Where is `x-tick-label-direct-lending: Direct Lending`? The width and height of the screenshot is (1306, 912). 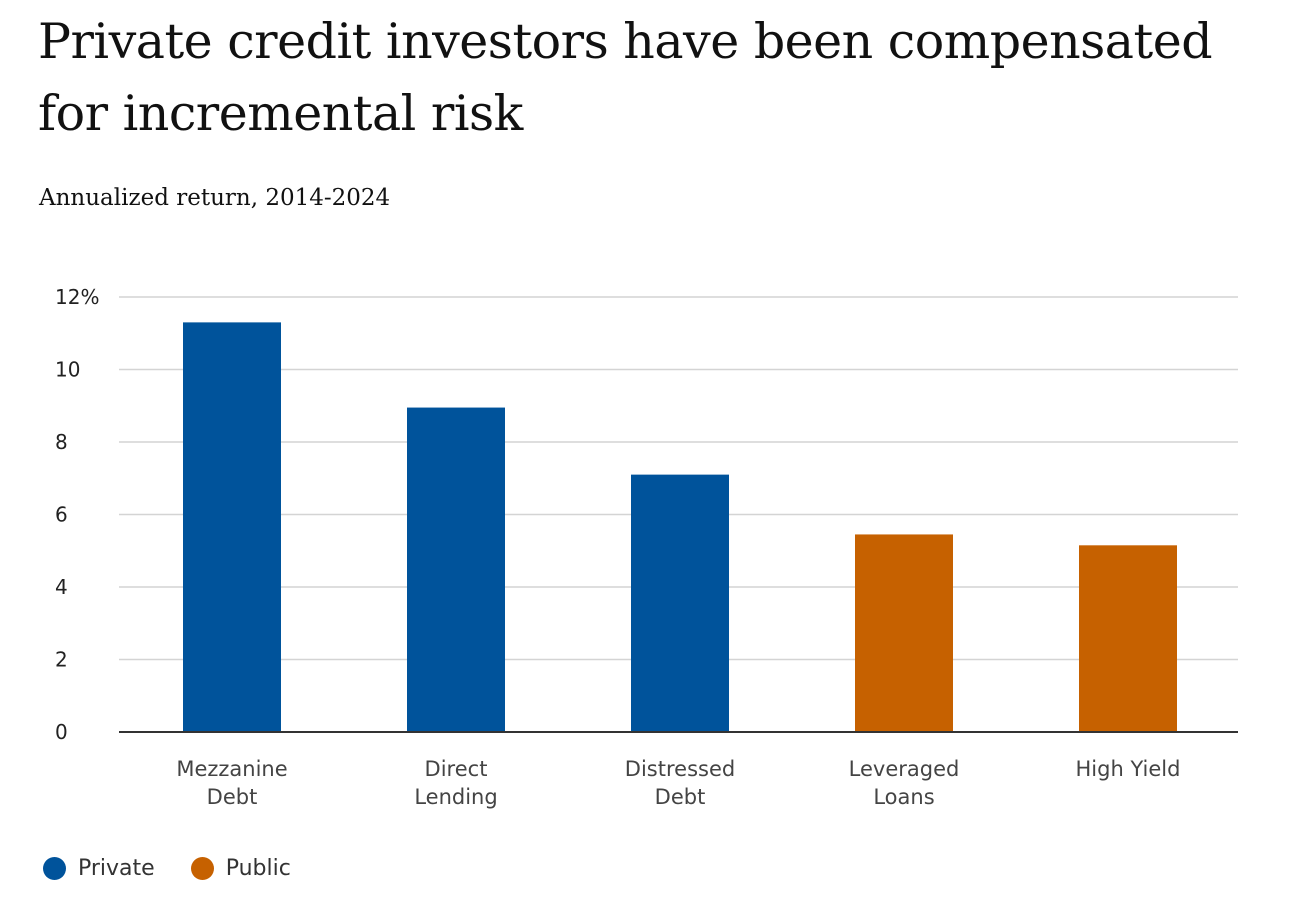
x-tick-label-direct-lending: Direct Lending is located at coordinates (455, 783).